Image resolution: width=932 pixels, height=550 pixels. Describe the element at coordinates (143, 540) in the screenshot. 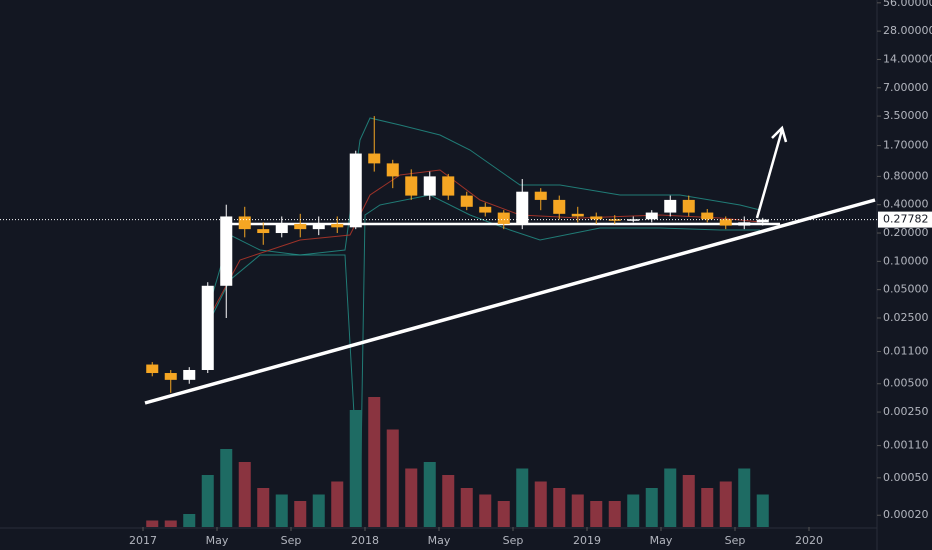

I see `x-tick-label: 2017` at that location.